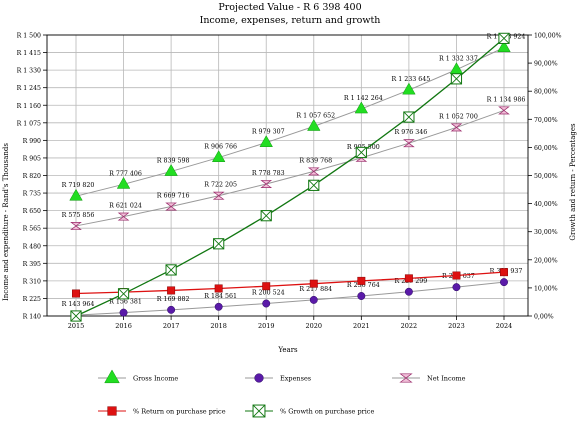 The image size is (580, 425). Describe the element at coordinates (289, 7) in the screenshot. I see `chart-title: Projected Value - R 6 398 400` at that location.